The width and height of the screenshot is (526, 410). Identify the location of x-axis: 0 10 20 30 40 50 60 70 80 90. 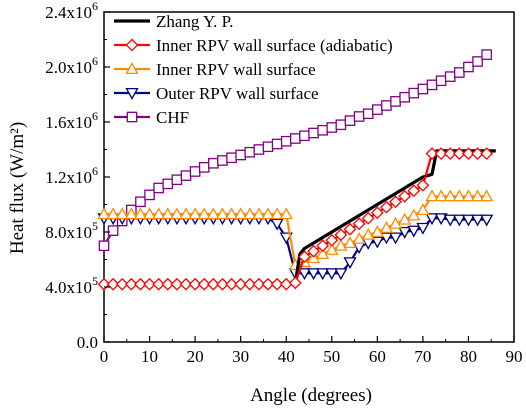
(311, 351).